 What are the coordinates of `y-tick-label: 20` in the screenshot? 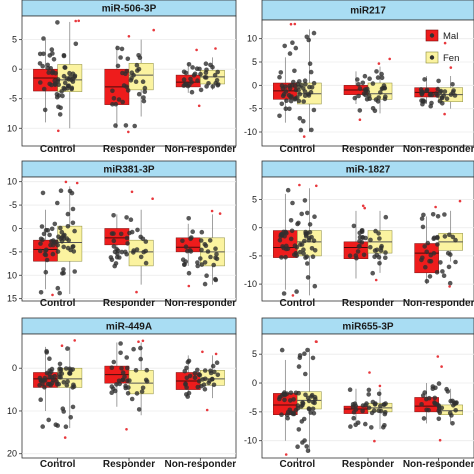 It's located at (12, 454).